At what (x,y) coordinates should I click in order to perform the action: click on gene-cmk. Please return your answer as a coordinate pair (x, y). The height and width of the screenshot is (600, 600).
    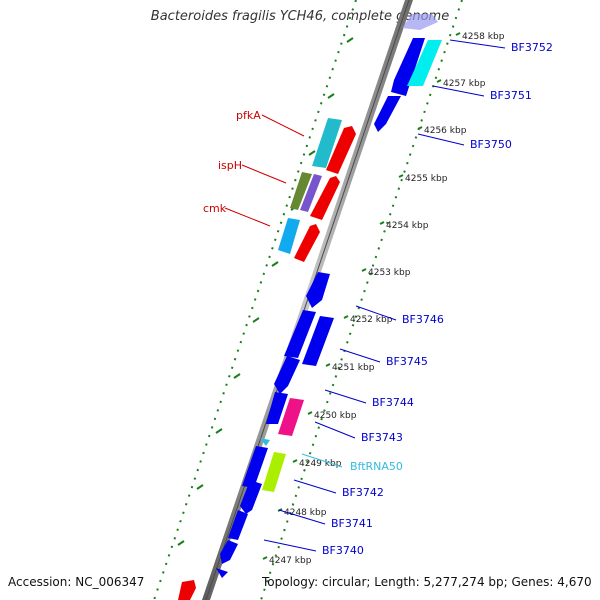
    Looking at the image, I should click on (289, 236).